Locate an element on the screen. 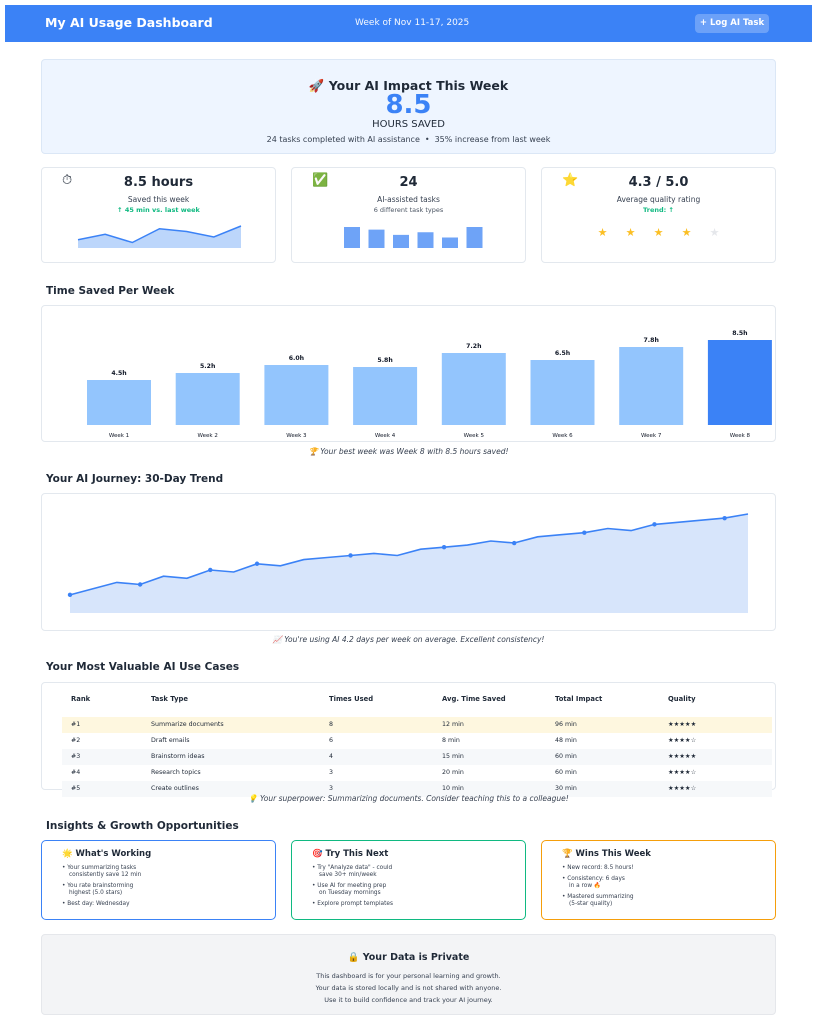 The image size is (817, 1023). list-item: • New record: 8.5 hours! is located at coordinates (662, 868).